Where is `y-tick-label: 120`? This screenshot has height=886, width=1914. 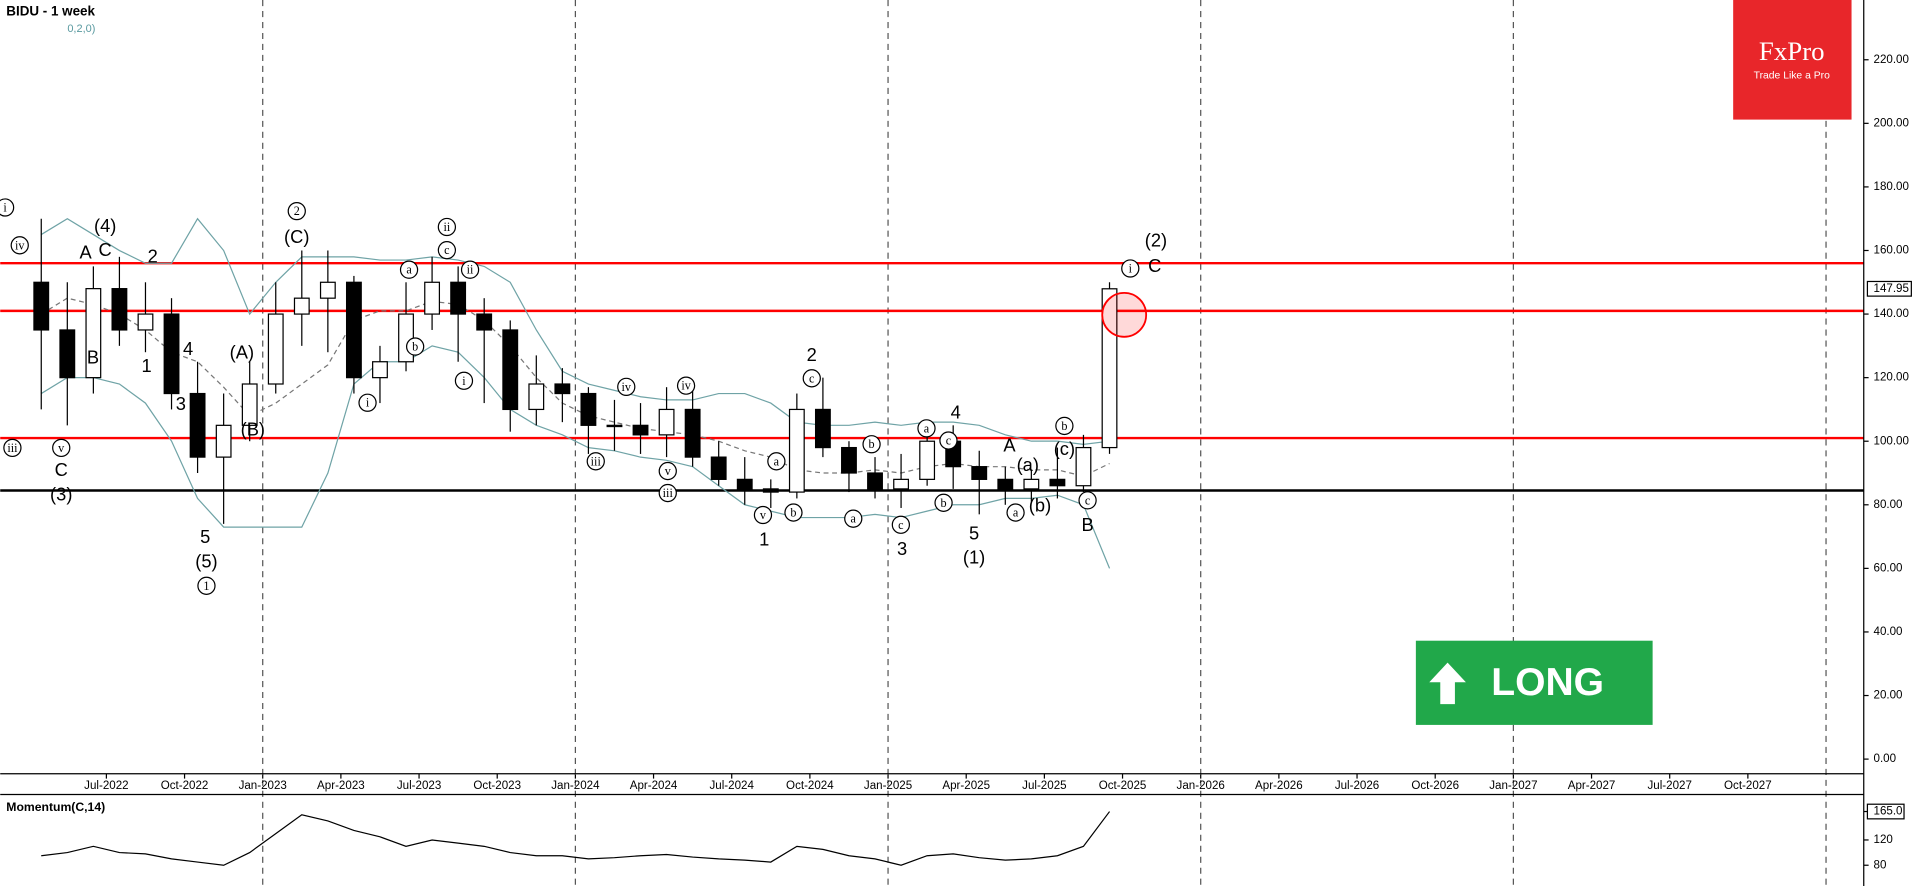
y-tick-label: 120 is located at coordinates (1883, 840).